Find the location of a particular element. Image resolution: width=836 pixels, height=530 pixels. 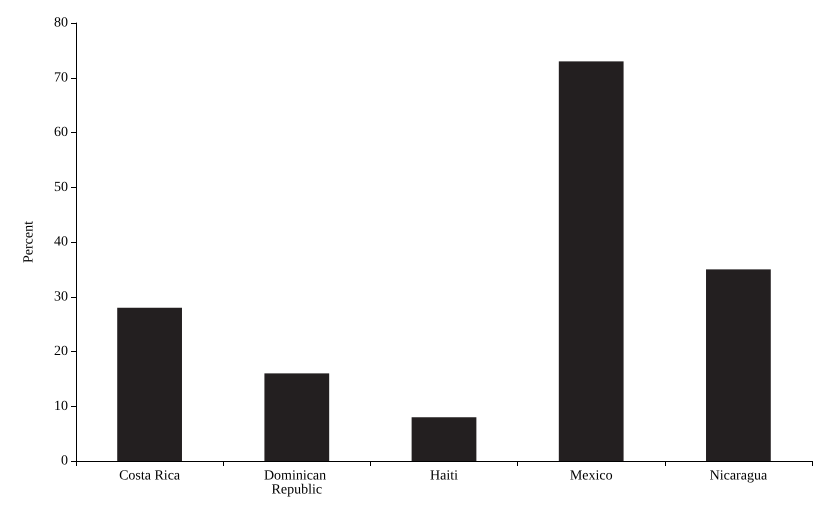

y-axis-title: Percent is located at coordinates (29, 241).